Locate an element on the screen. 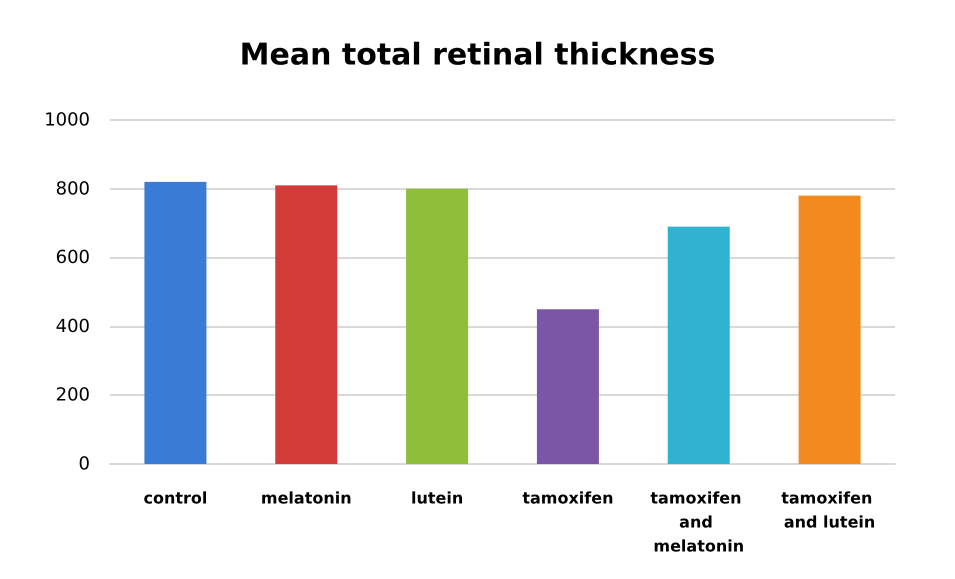  y-tick-label: 400 is located at coordinates (73, 326).